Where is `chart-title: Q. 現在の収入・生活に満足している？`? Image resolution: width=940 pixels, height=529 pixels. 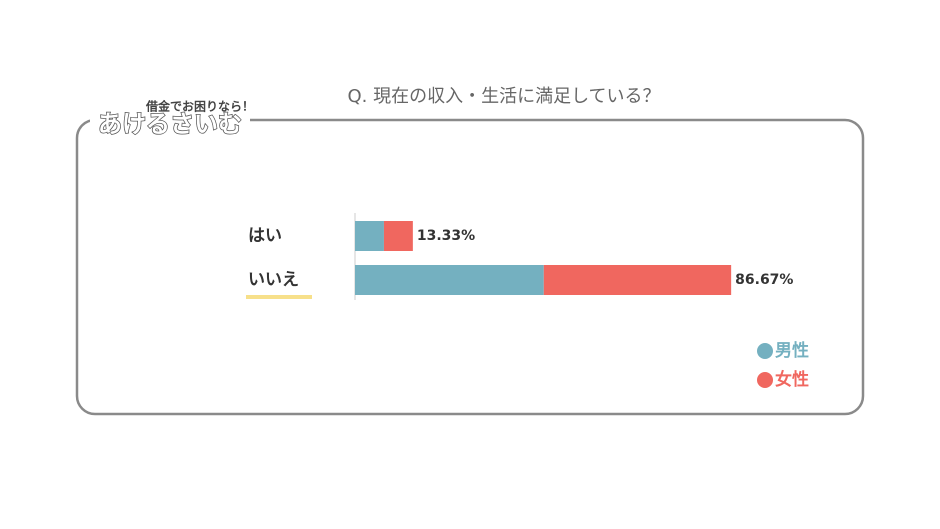
chart-title: Q. 現在の収入・生活に満足している？ is located at coordinates (503, 96).